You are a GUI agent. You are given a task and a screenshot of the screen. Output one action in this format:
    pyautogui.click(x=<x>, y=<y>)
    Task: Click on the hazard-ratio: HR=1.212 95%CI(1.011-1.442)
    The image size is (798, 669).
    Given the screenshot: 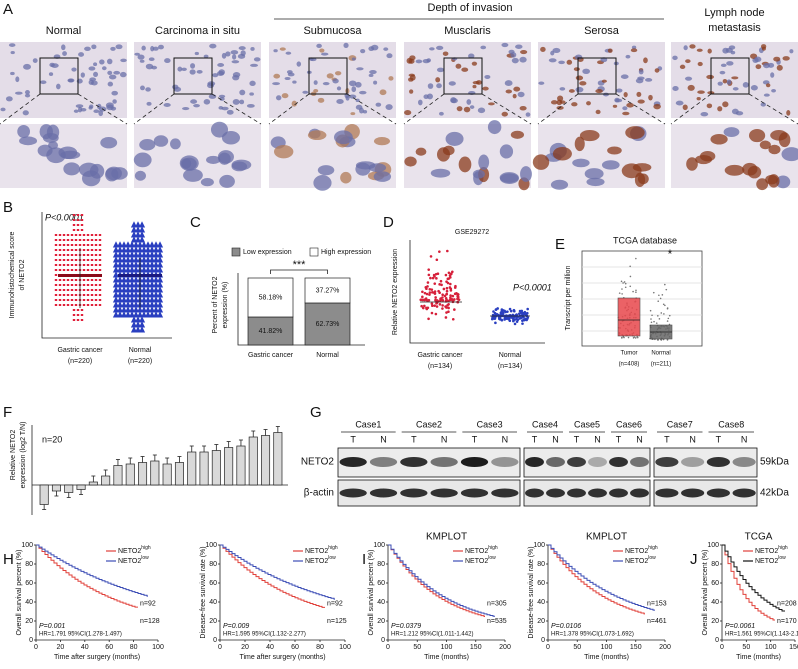 What is the action you would take?
    pyautogui.click(x=432, y=635)
    